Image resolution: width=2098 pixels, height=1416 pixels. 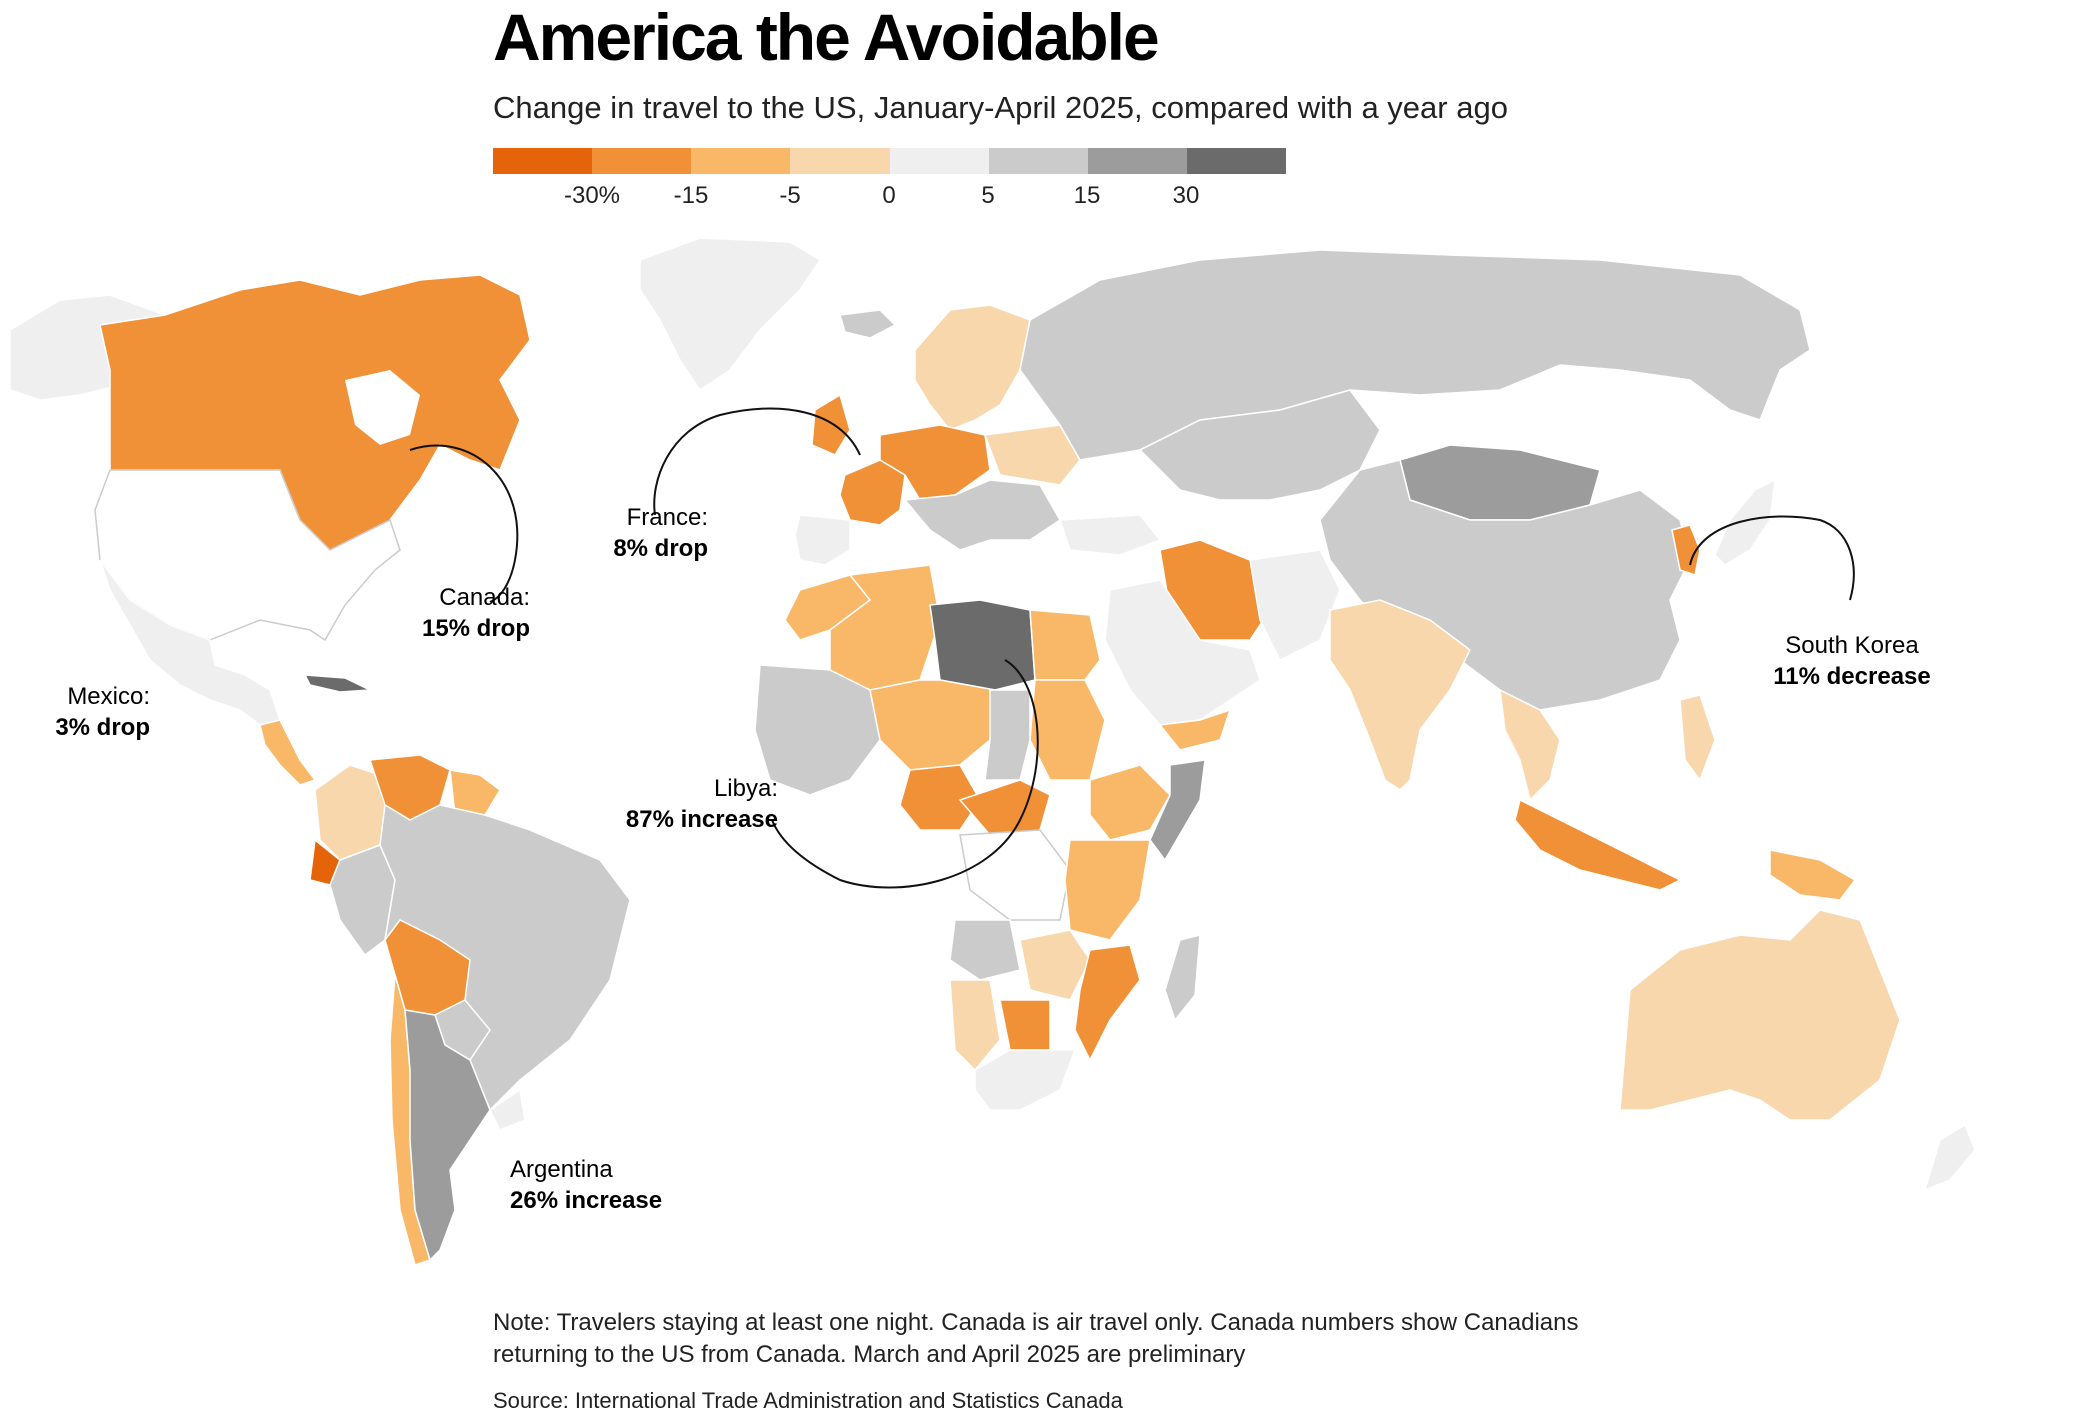 What do you see at coordinates (1107, 890) in the screenshot?
I see `east-africa` at bounding box center [1107, 890].